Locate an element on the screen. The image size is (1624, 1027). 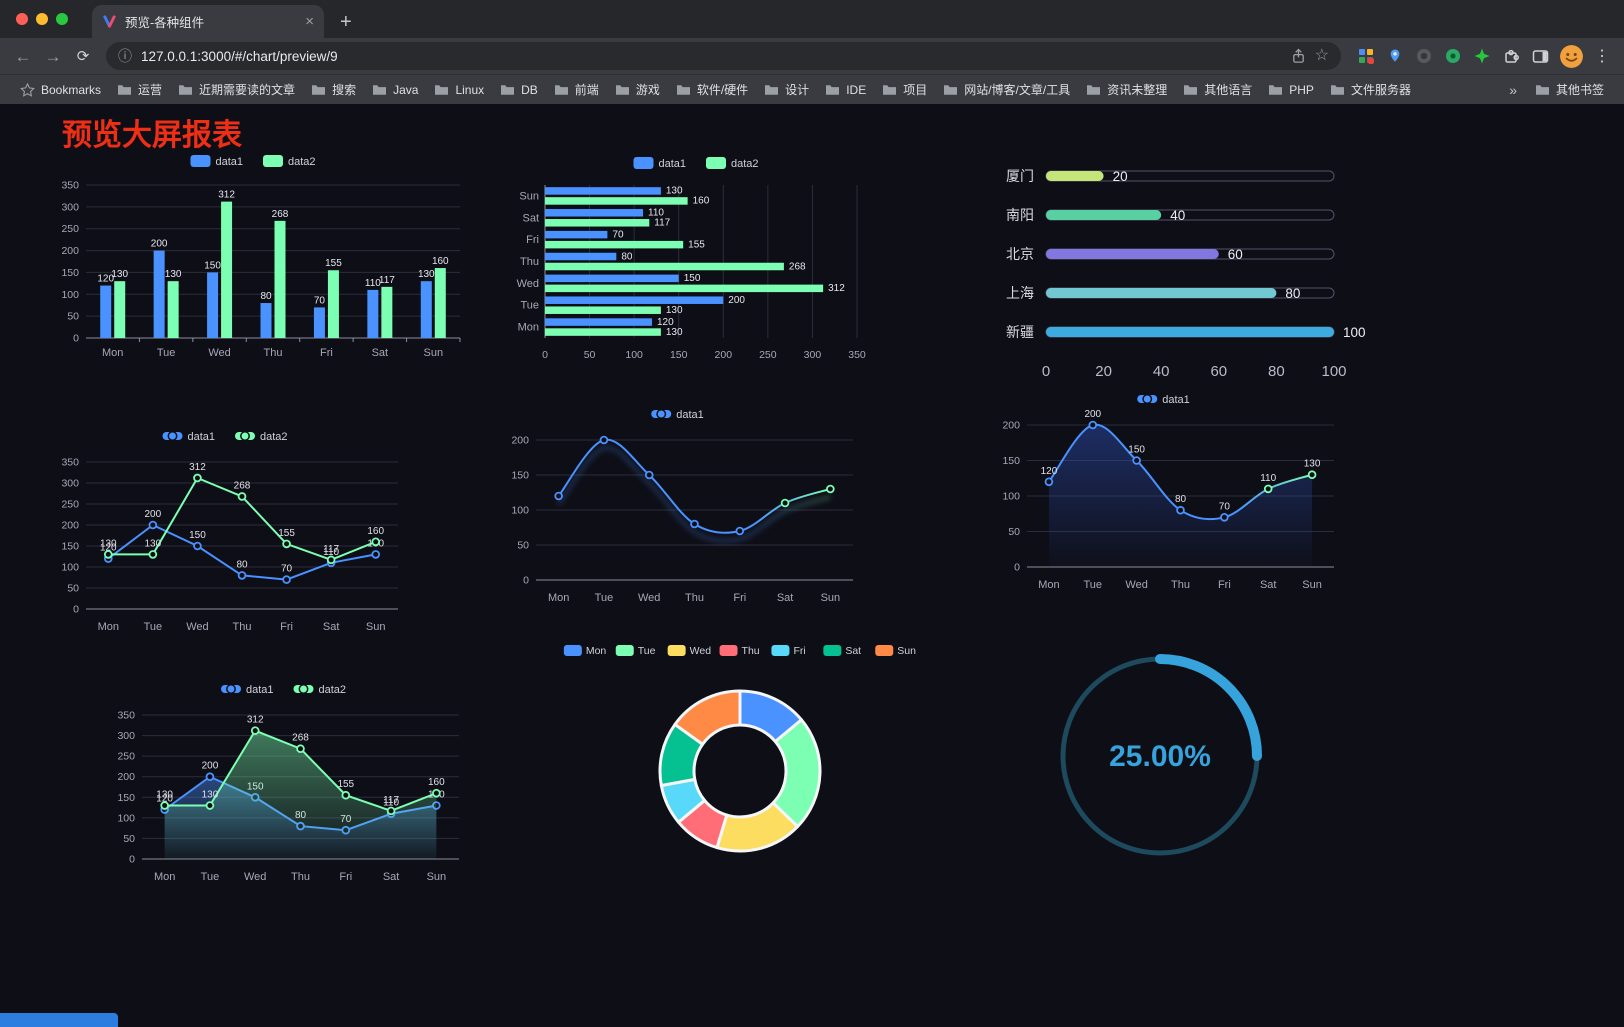
new-tab-button: + is located at coordinates (346, 22).